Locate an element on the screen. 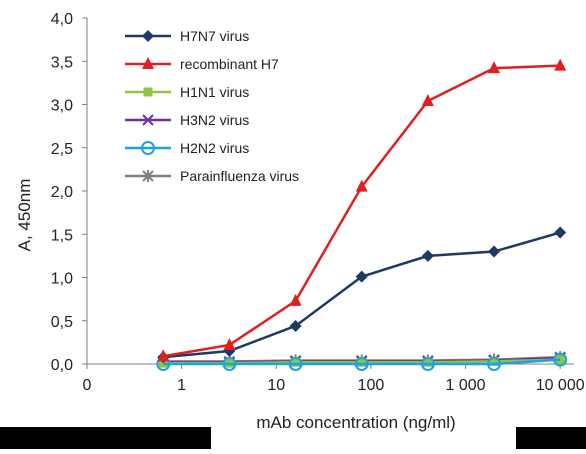 Image resolution: width=586 pixels, height=454 pixels. x-axis-title: mAb concentration (ng/ml) is located at coordinates (355, 422).